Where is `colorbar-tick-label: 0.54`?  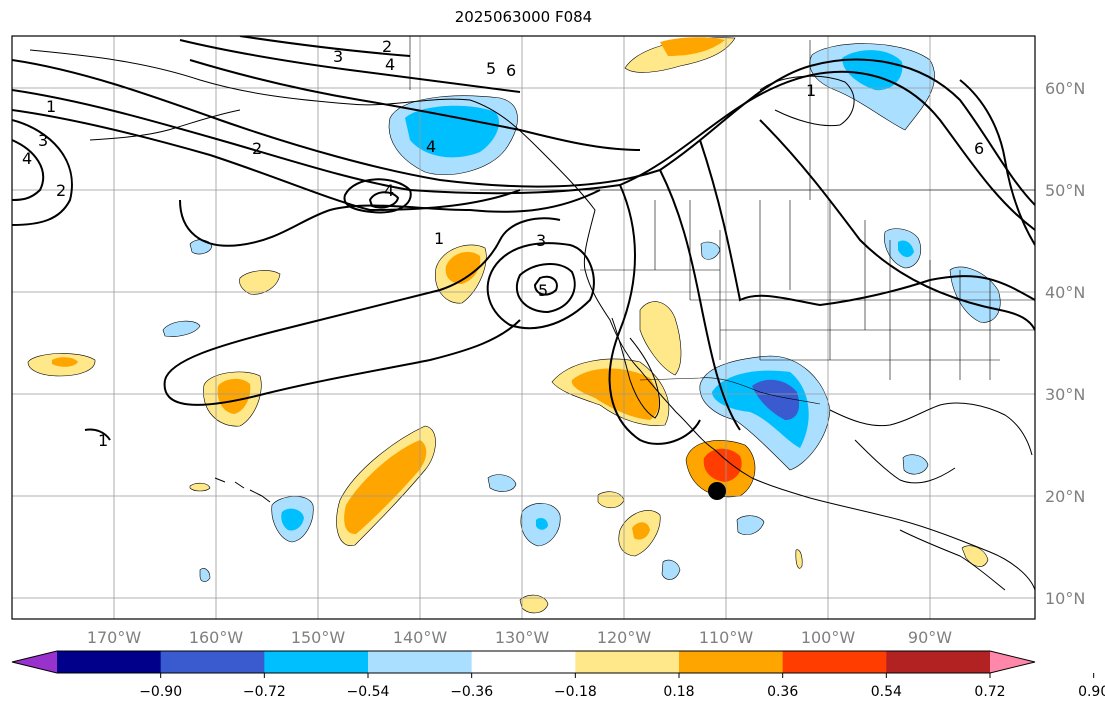
colorbar-tick-label: 0.54 is located at coordinates (886, 692).